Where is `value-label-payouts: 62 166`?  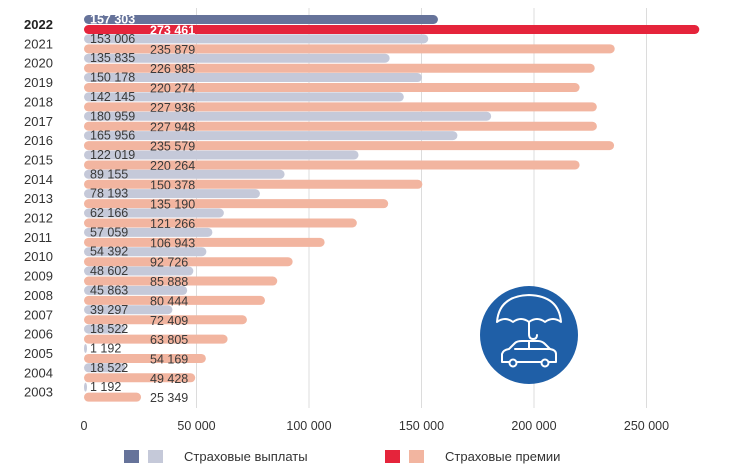 value-label-payouts: 62 166 is located at coordinates (109, 213).